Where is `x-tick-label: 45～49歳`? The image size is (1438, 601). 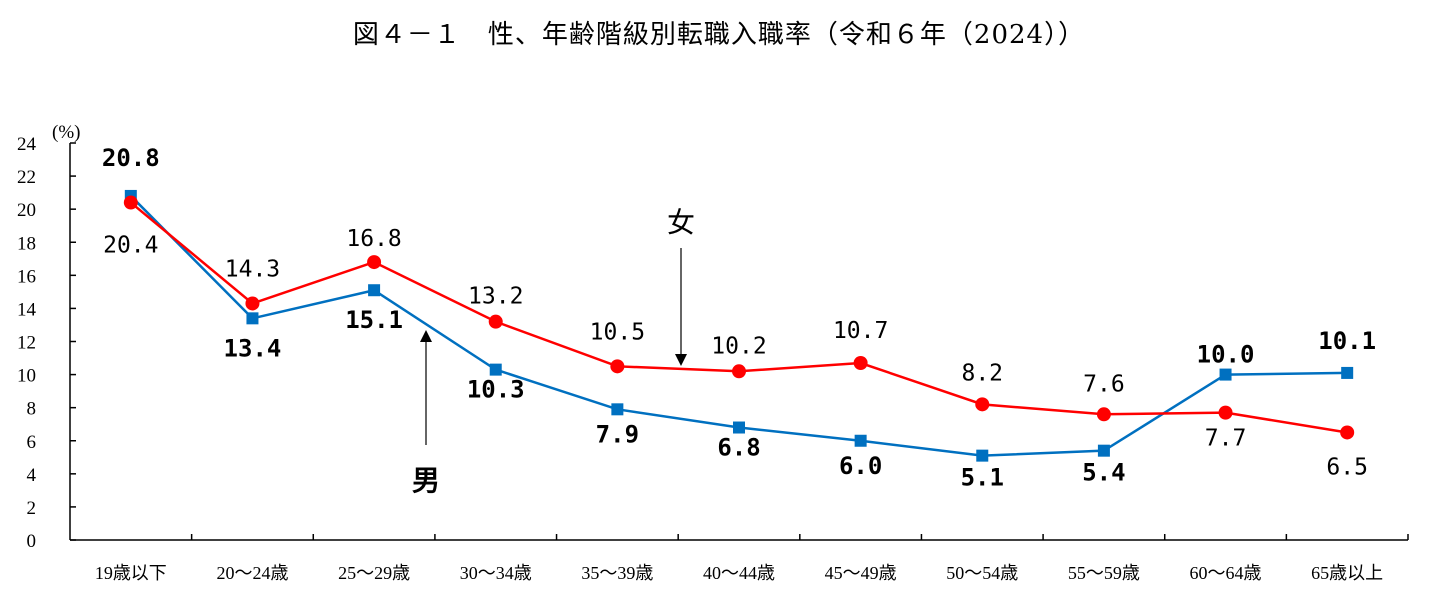 x-tick-label: 45～49歳 is located at coordinates (861, 573).